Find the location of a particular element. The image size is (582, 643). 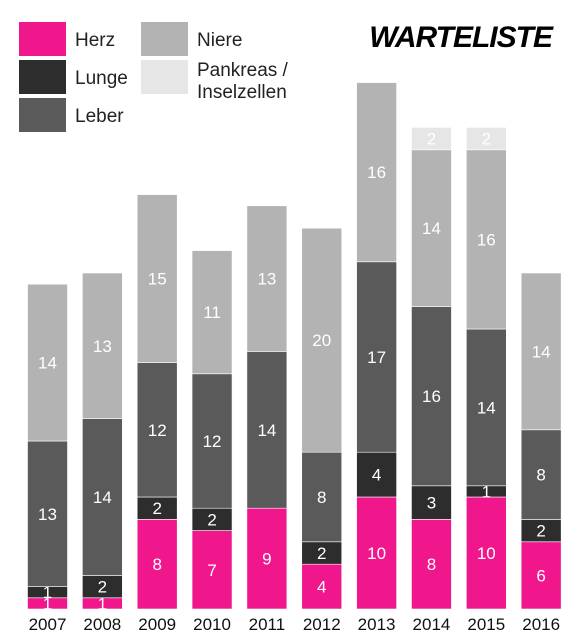

bar-2011: 9 14 13 is located at coordinates (267, 407).